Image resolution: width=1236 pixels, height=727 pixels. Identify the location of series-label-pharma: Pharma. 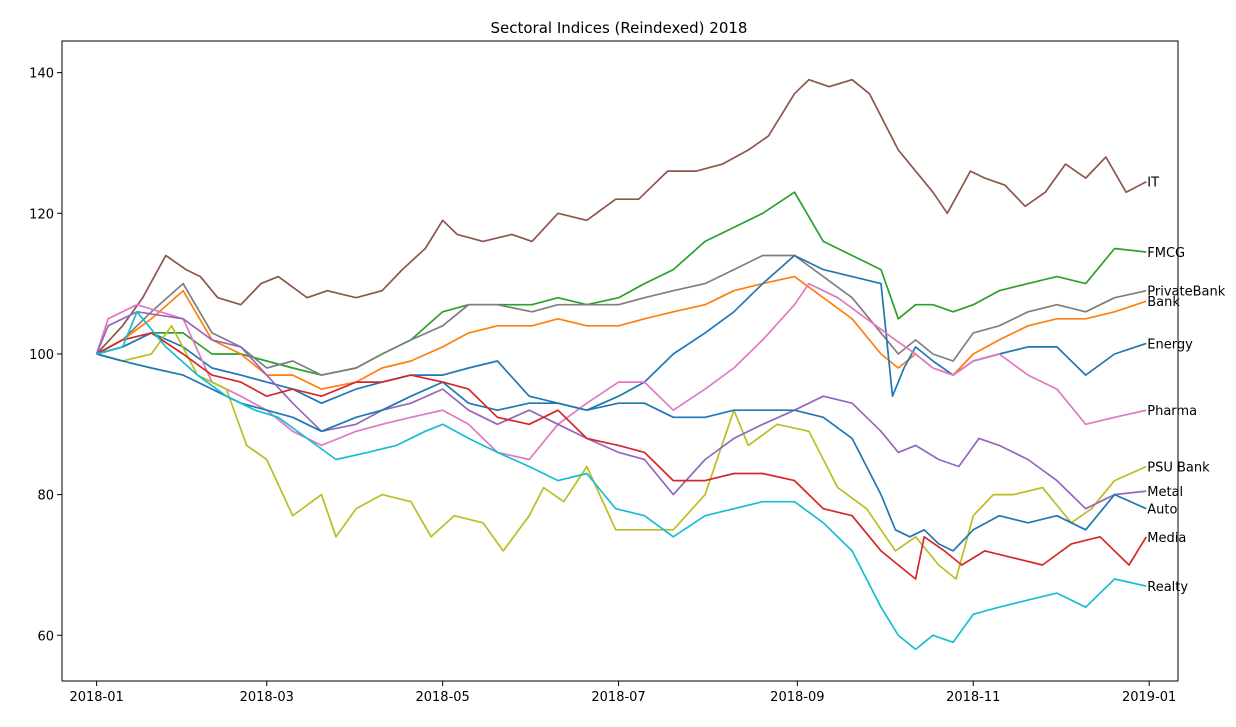
(1172, 411).